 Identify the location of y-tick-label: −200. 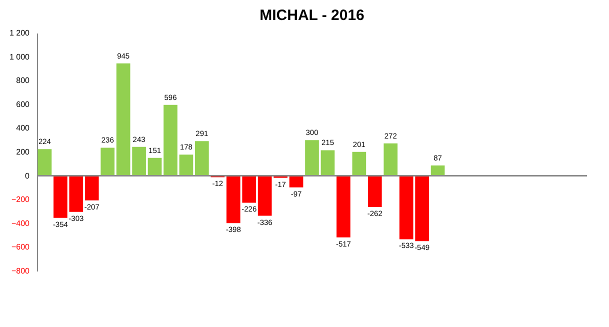
(20, 199).